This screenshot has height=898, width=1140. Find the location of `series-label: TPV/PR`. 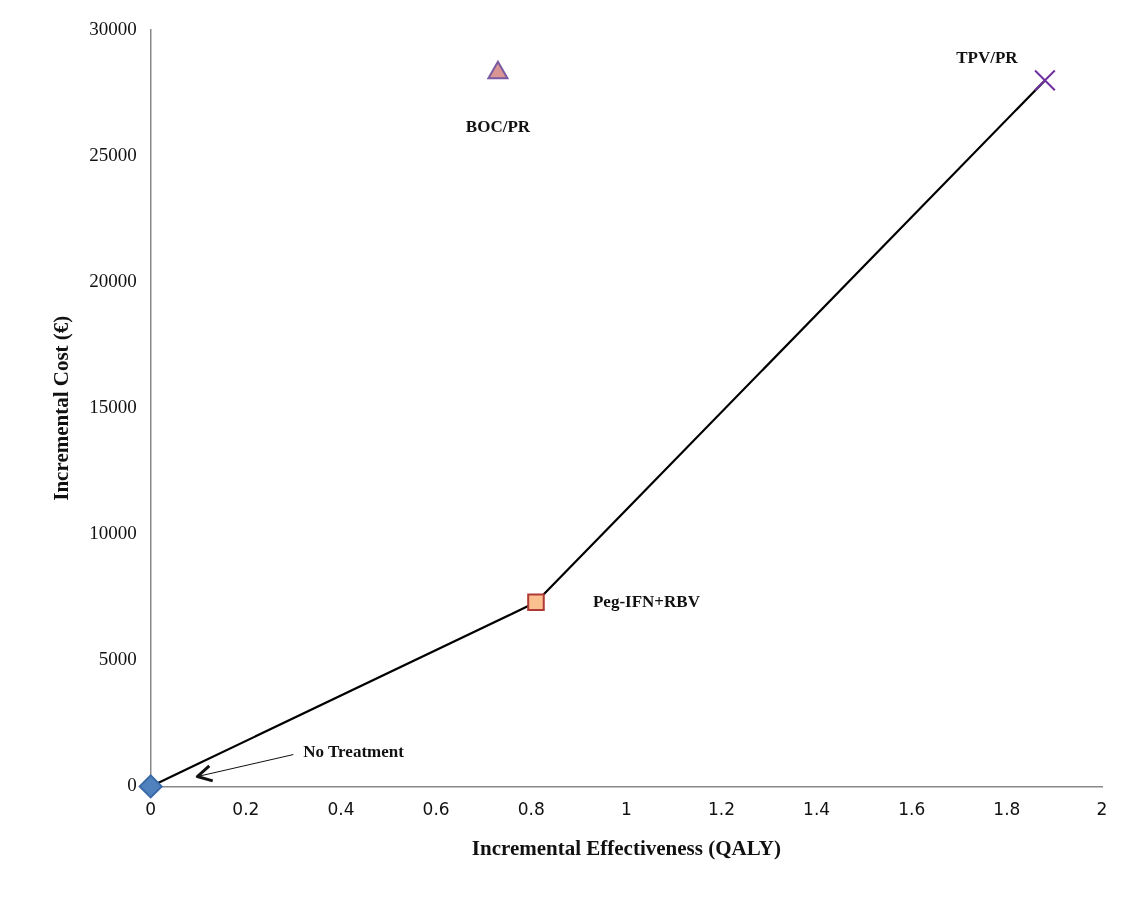

series-label: TPV/PR is located at coordinates (987, 57).